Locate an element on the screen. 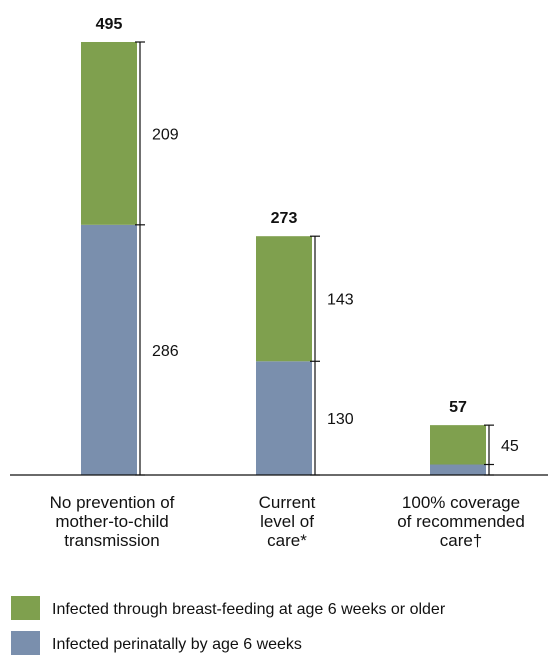 The height and width of the screenshot is (655, 560). category-label-2-0: 100% coverage is located at coordinates (461, 502).